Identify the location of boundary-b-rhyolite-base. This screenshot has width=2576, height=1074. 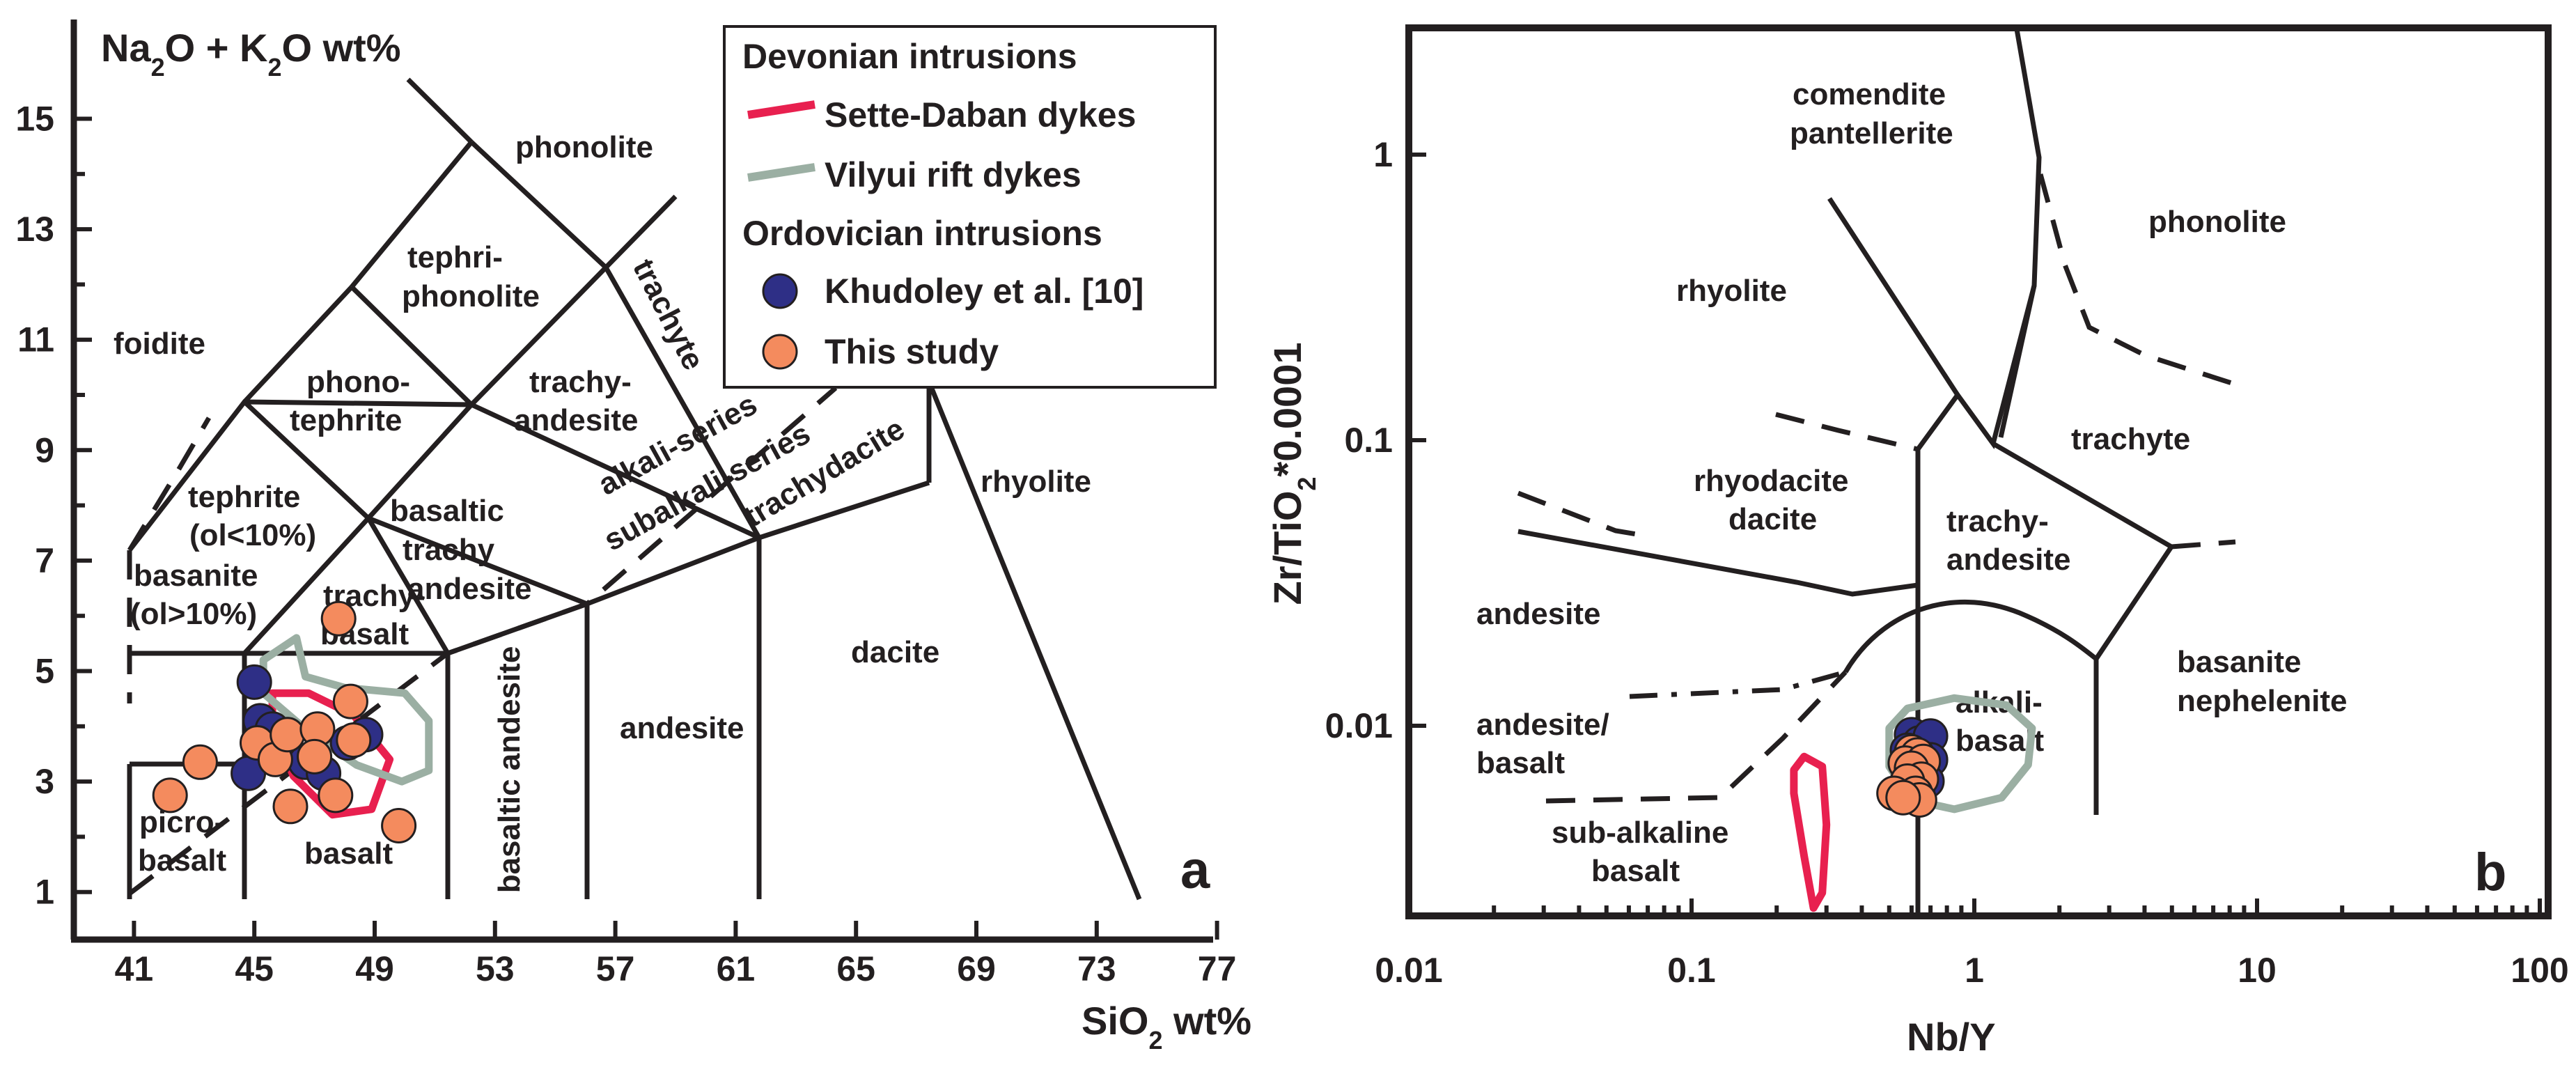
(1976, 368).